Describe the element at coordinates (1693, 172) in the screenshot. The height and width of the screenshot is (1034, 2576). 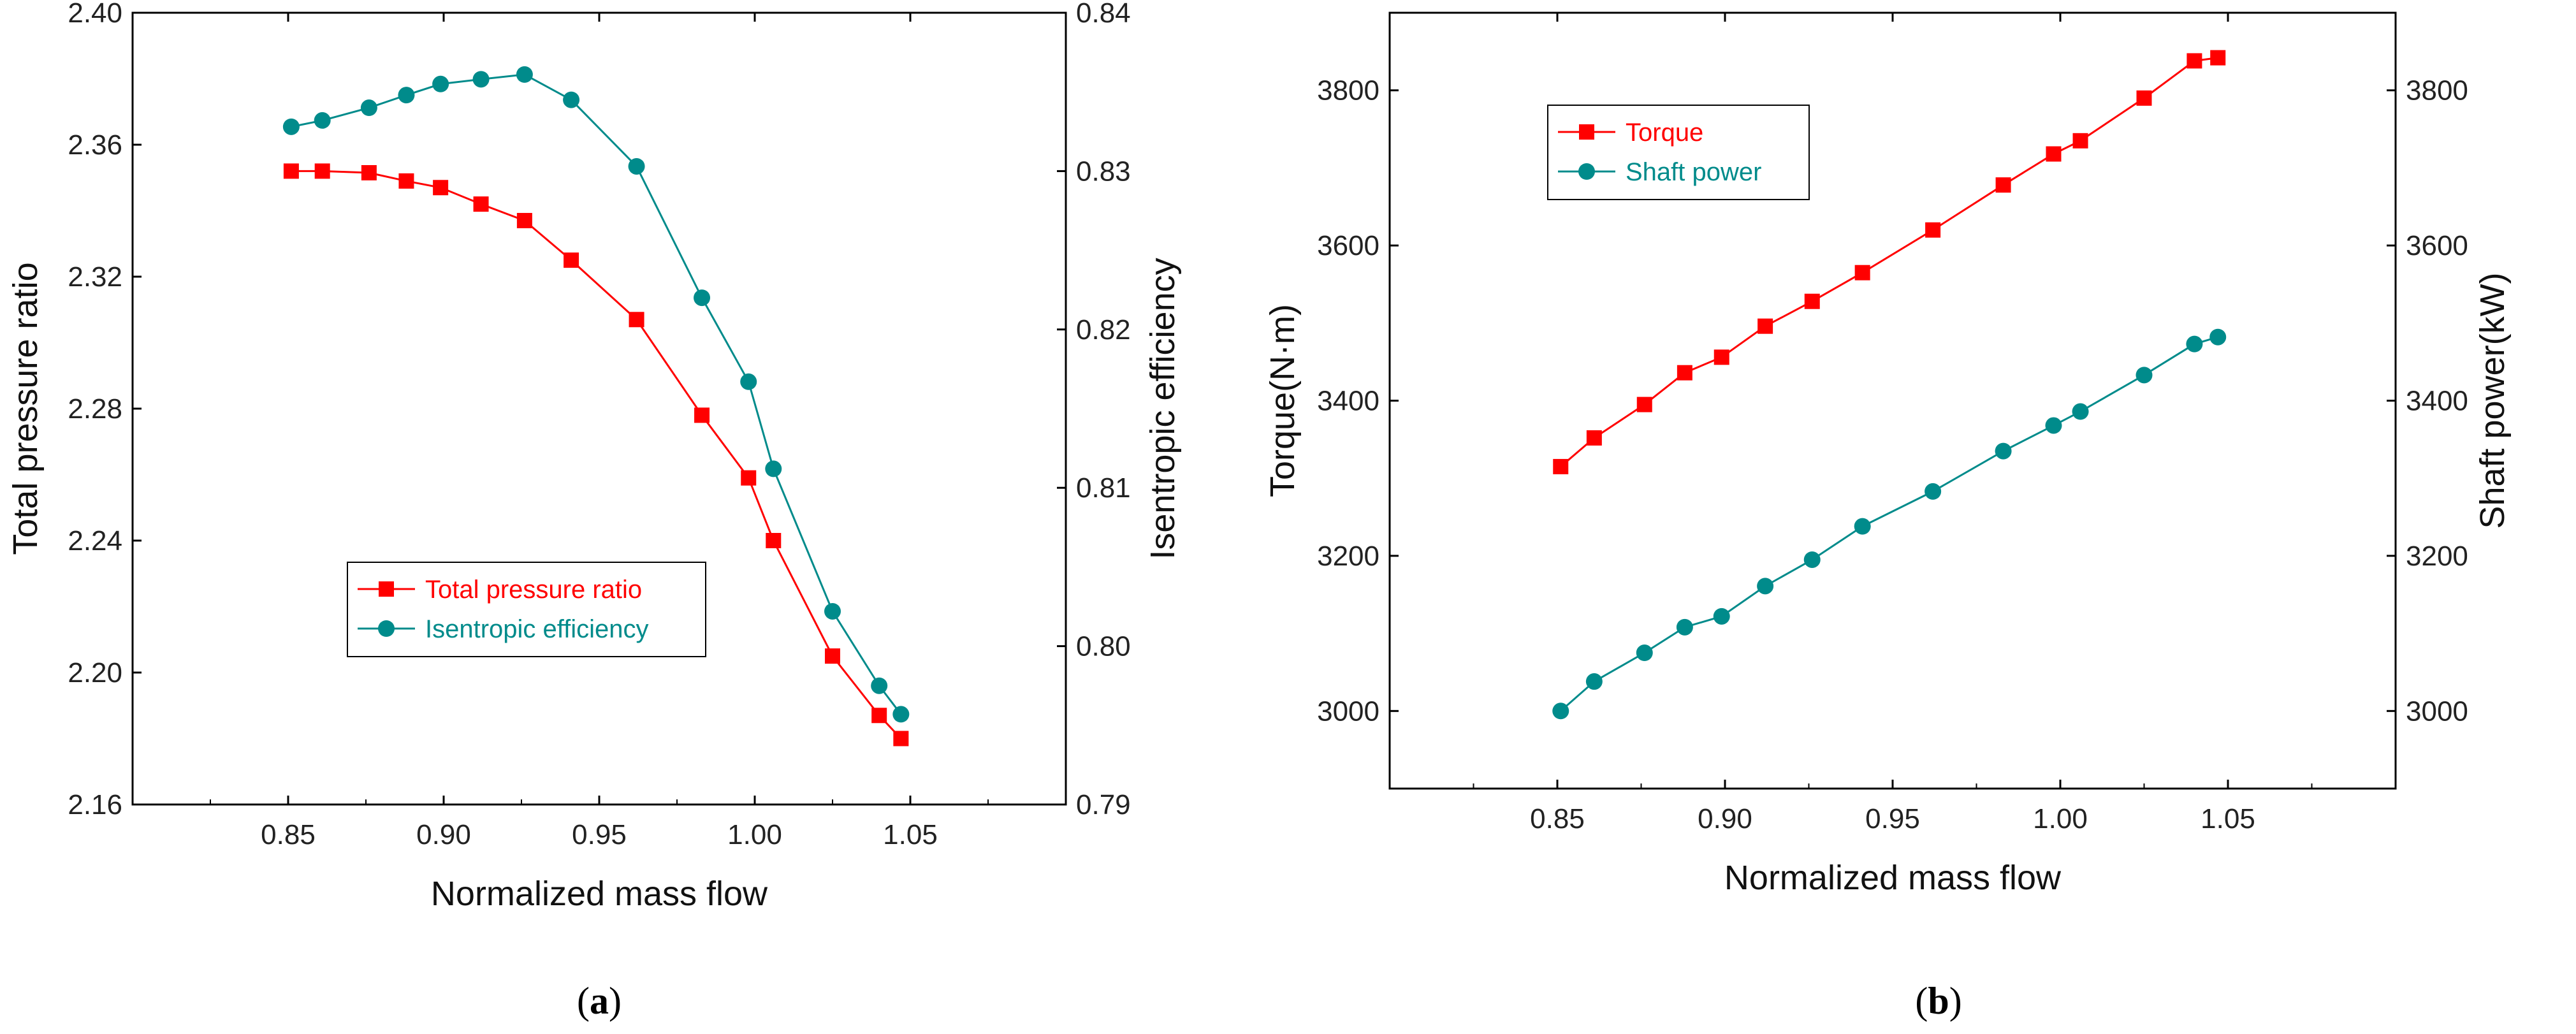
I see `legend-label: Shaft power` at that location.